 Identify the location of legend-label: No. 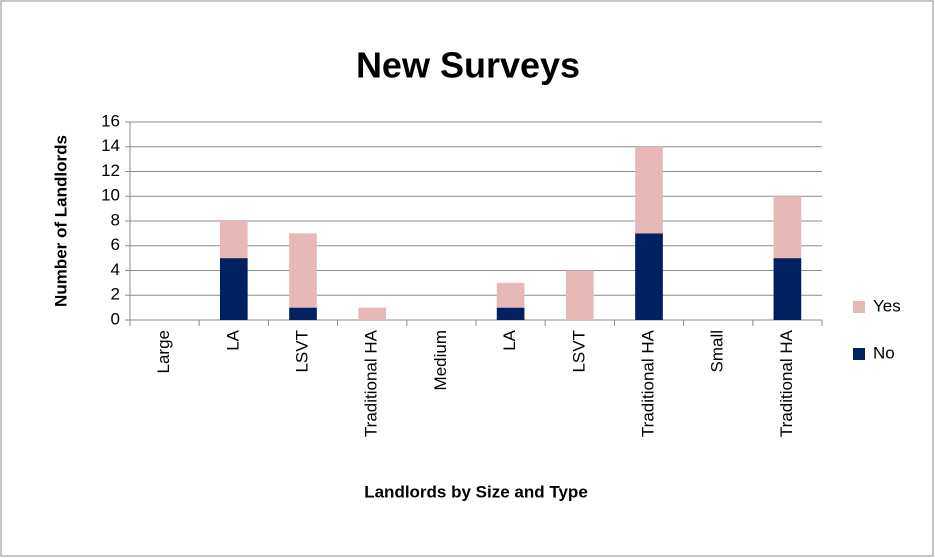
(884, 352).